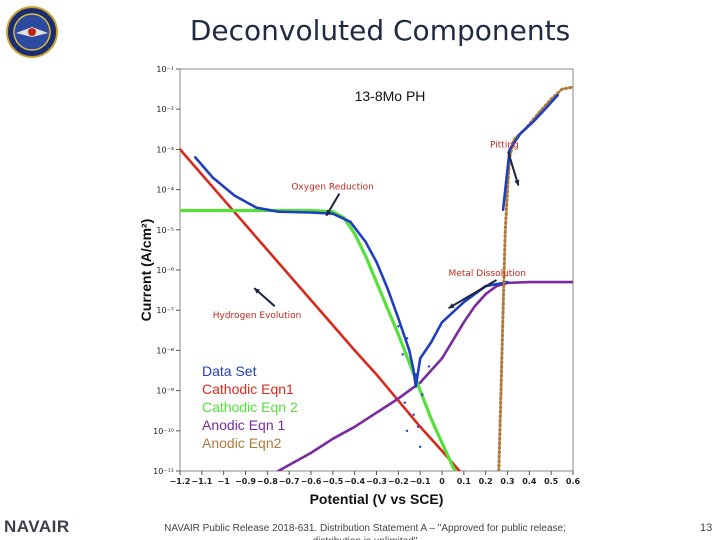  What do you see at coordinates (245, 481) in the screenshot?
I see `x-tick-label: −0.9` at bounding box center [245, 481].